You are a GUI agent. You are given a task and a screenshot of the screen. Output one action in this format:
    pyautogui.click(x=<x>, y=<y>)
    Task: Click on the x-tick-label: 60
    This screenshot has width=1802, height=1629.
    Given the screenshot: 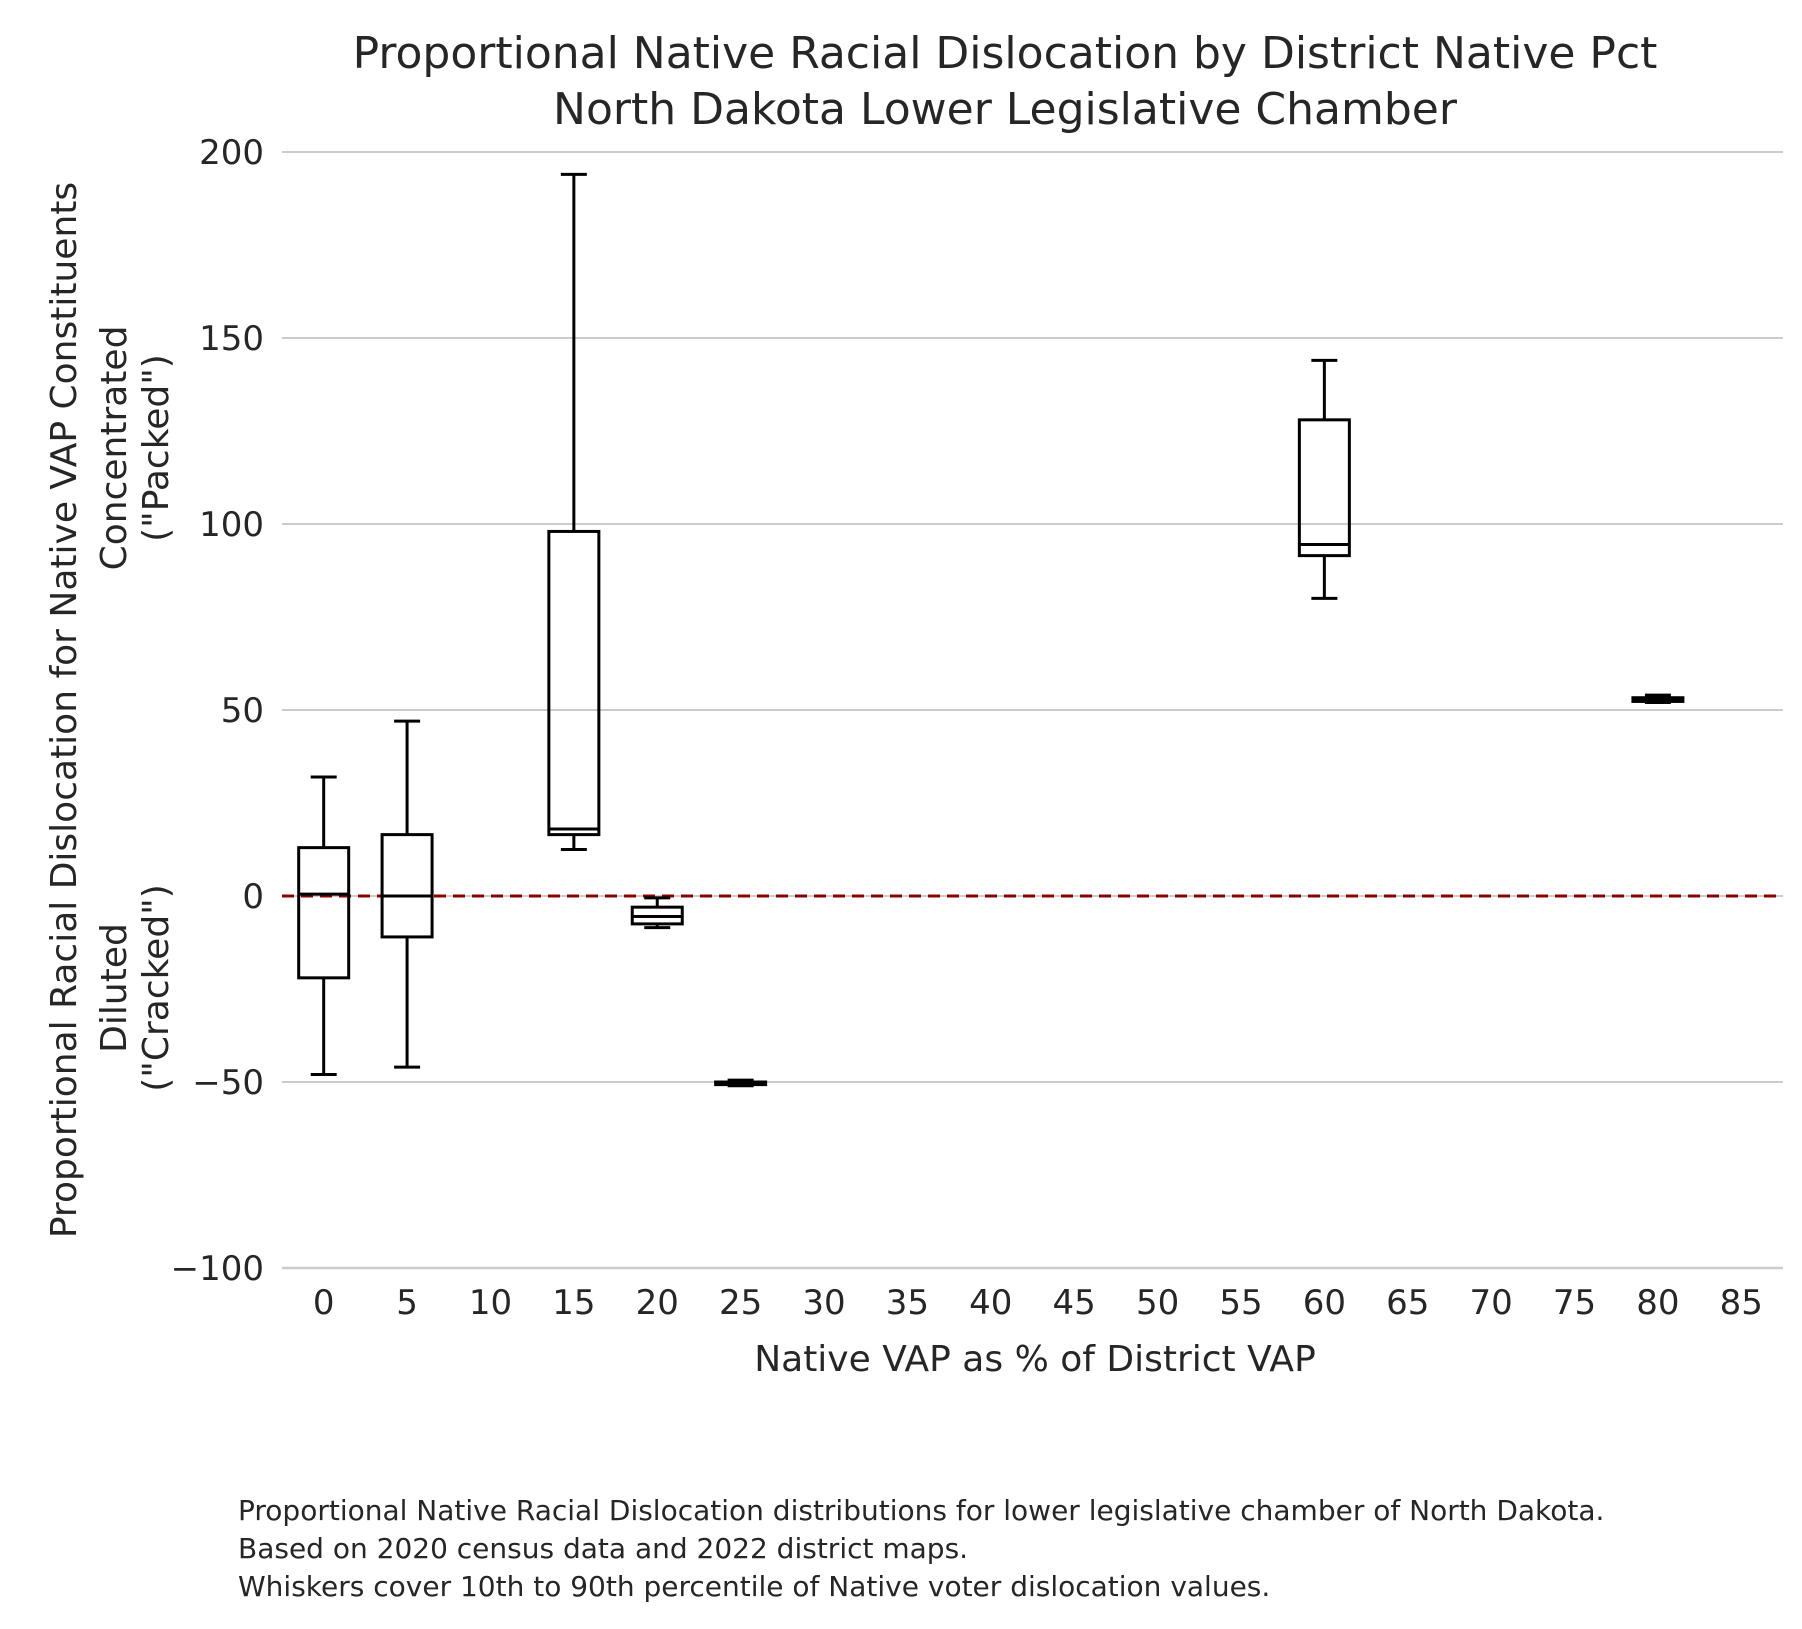 What is the action you would take?
    pyautogui.click(x=1324, y=1303)
    